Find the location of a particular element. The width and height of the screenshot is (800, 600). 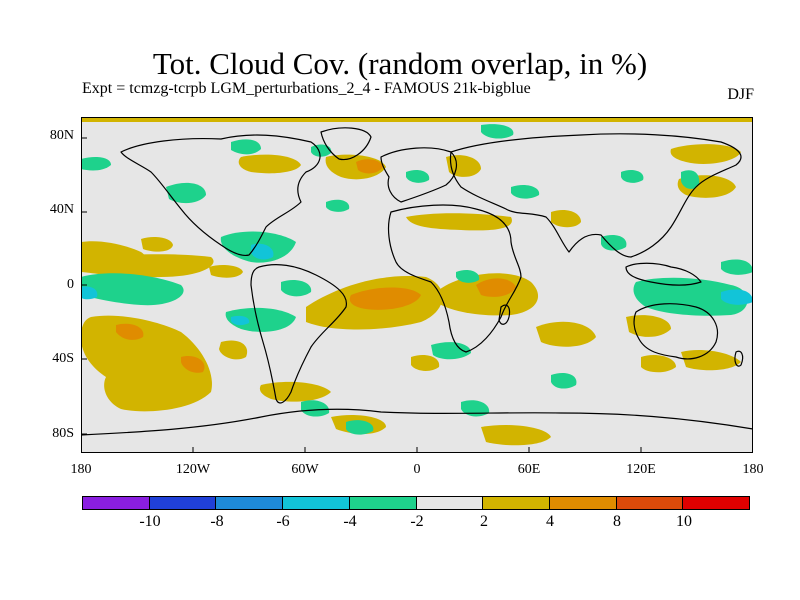

anomaly-green-w is located at coordinates (564, 381).